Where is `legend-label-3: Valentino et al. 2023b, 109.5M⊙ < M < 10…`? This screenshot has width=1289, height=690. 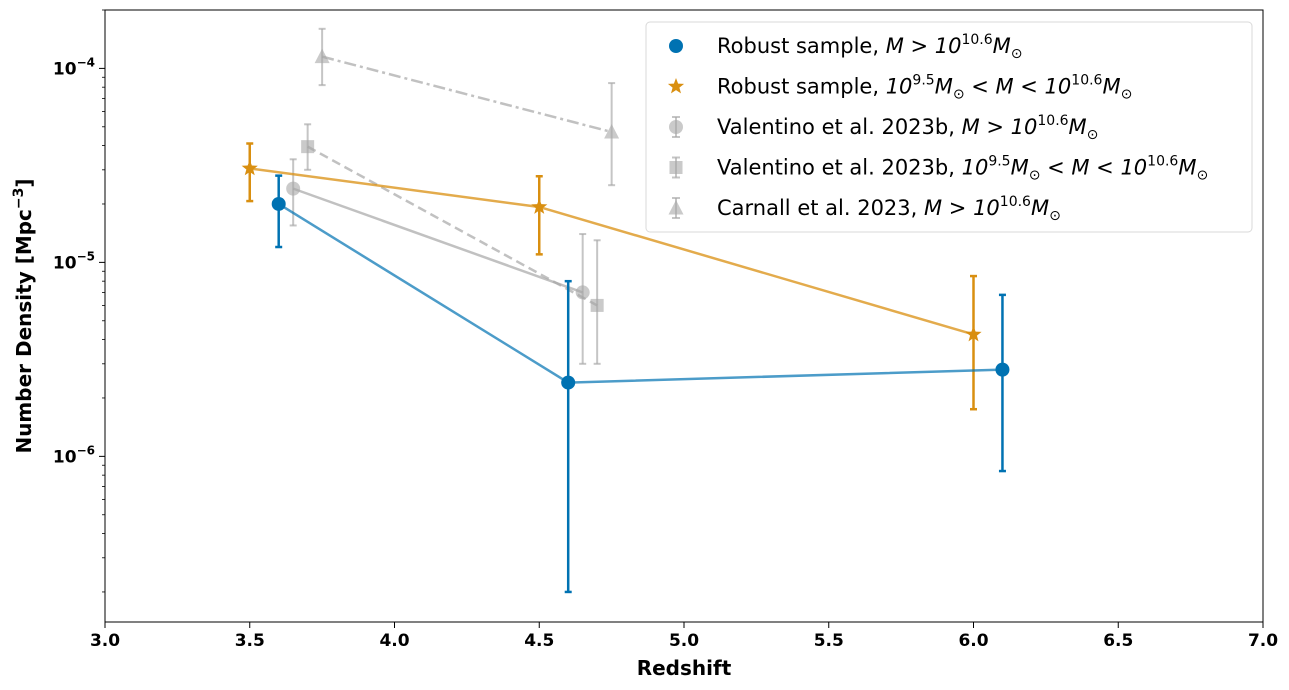 legend-label-3: Valentino et al. 2023b, 109.5M⊙ < M < 10… is located at coordinates (962, 169).